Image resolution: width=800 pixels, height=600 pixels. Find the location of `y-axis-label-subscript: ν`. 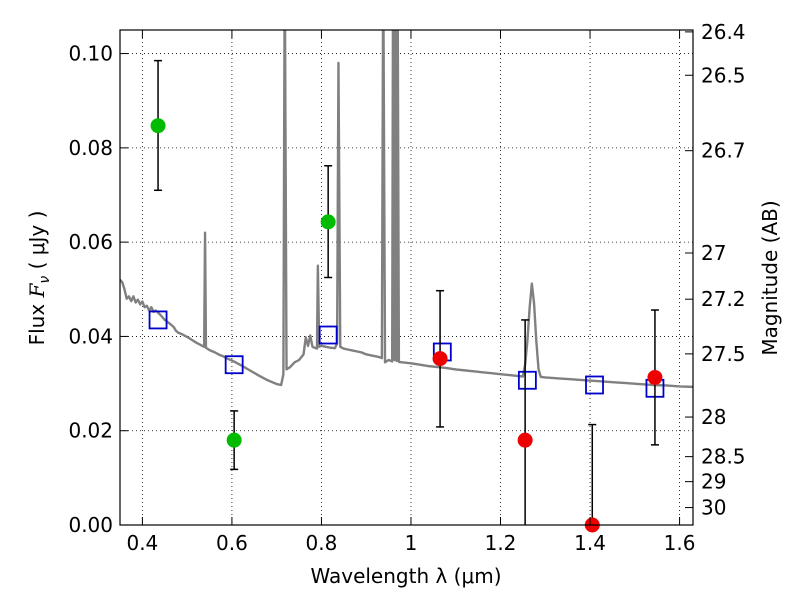

y-axis-label-subscript: ν is located at coordinates (45, 280).